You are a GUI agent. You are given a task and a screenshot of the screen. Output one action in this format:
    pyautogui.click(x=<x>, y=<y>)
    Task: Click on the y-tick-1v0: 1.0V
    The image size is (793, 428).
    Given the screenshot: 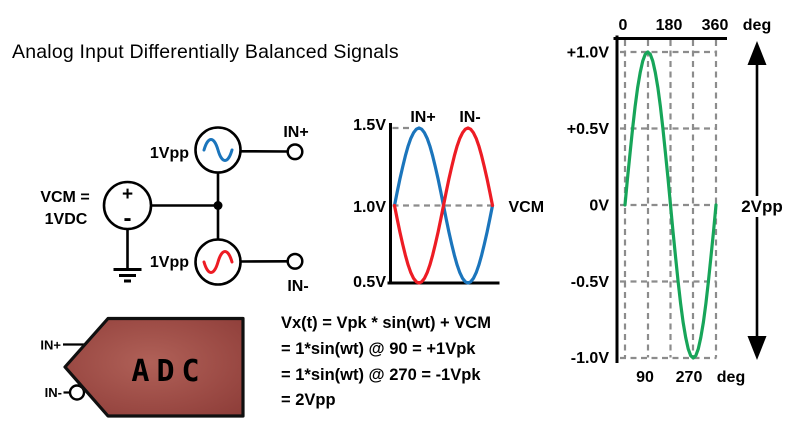 What is the action you would take?
    pyautogui.click(x=369, y=207)
    